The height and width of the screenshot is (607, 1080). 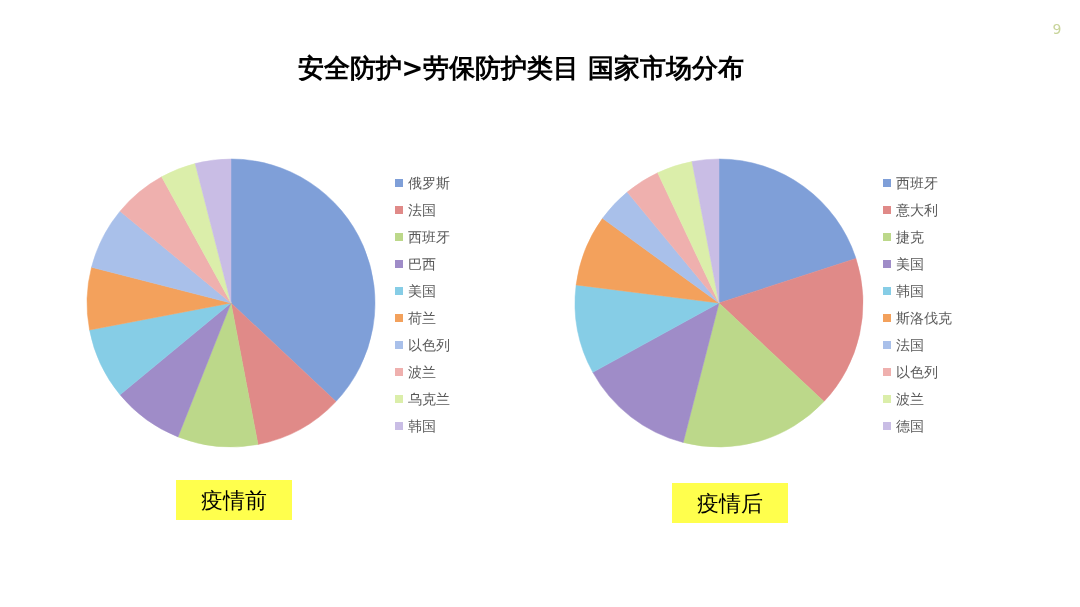 I want to click on legend-label: 德国, so click(x=910, y=426).